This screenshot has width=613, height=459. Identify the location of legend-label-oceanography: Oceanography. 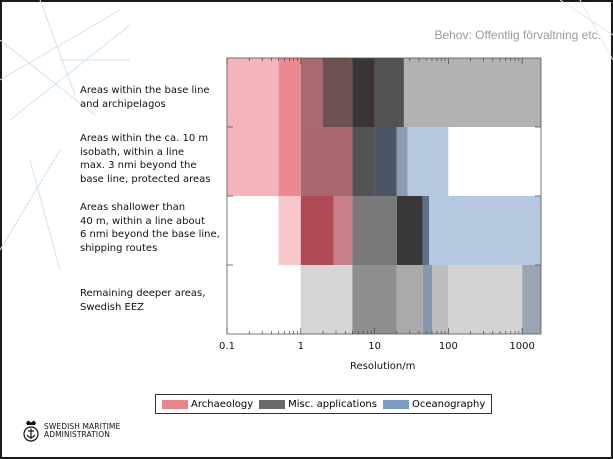
(448, 404).